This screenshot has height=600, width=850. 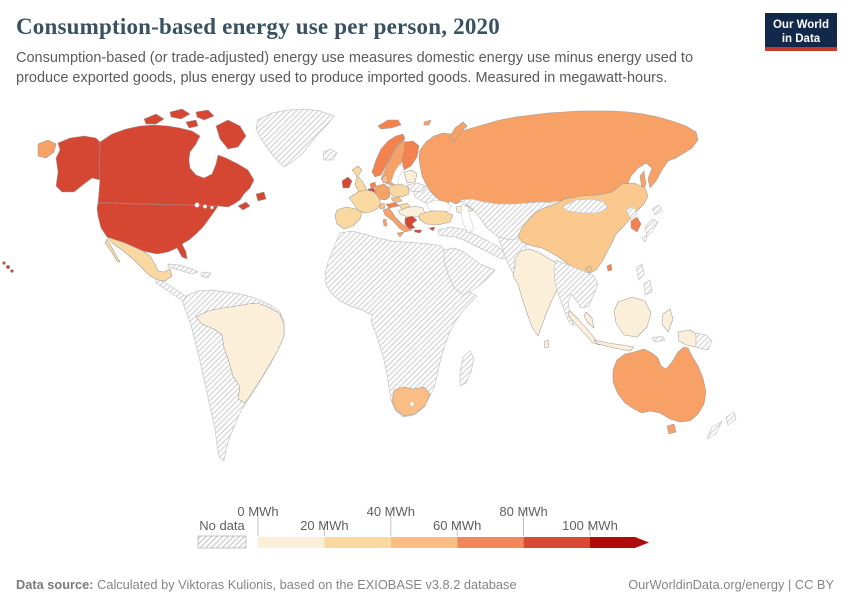 What do you see at coordinates (458, 132) in the screenshot?
I see `region-novaya-zemlya` at bounding box center [458, 132].